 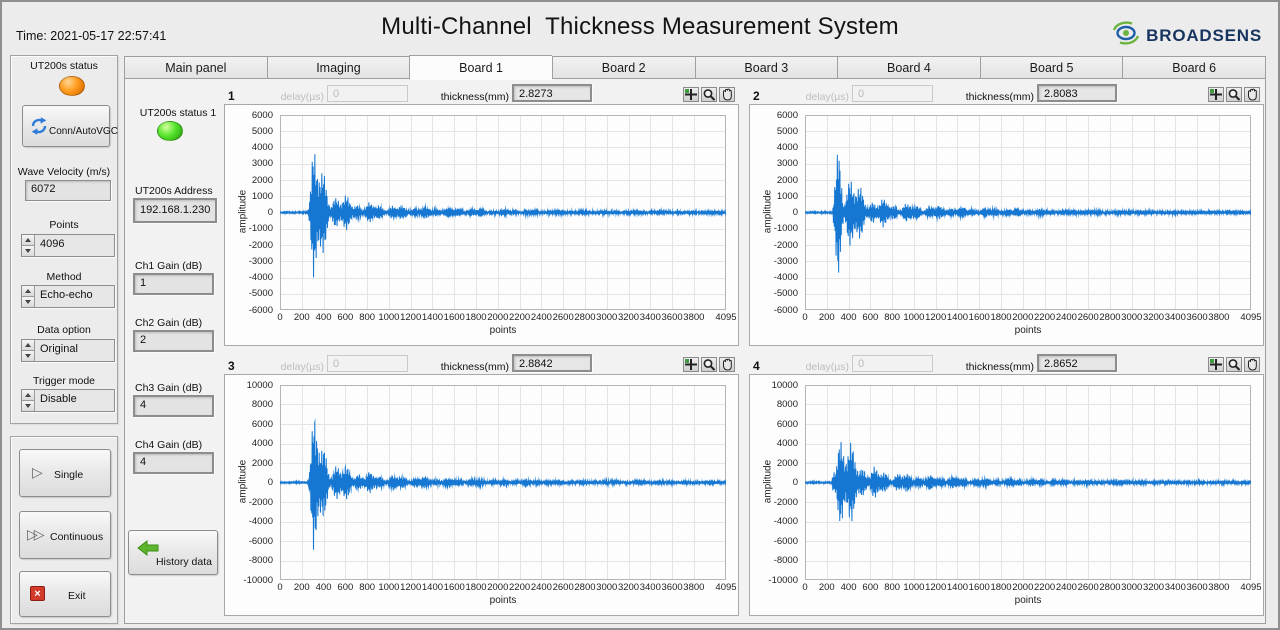 I want to click on exit-label: Exit, so click(x=77, y=596).